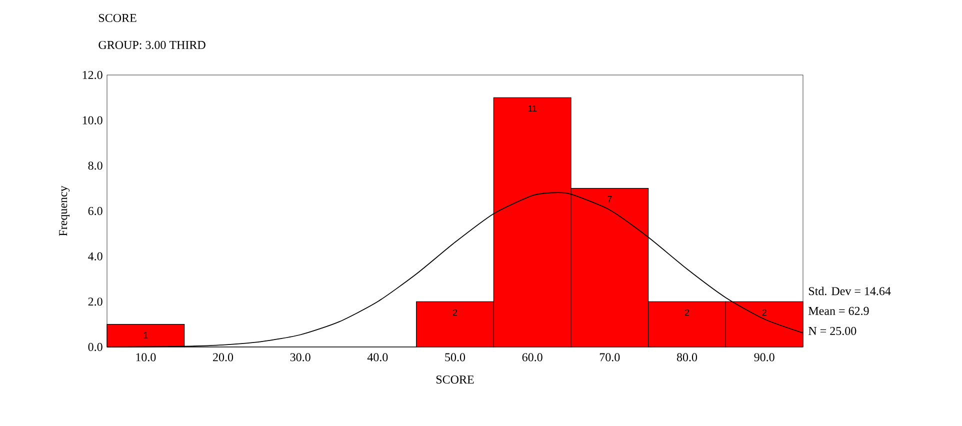  Describe the element at coordinates (764, 357) in the screenshot. I see `x-tick-label: 90.0` at that location.